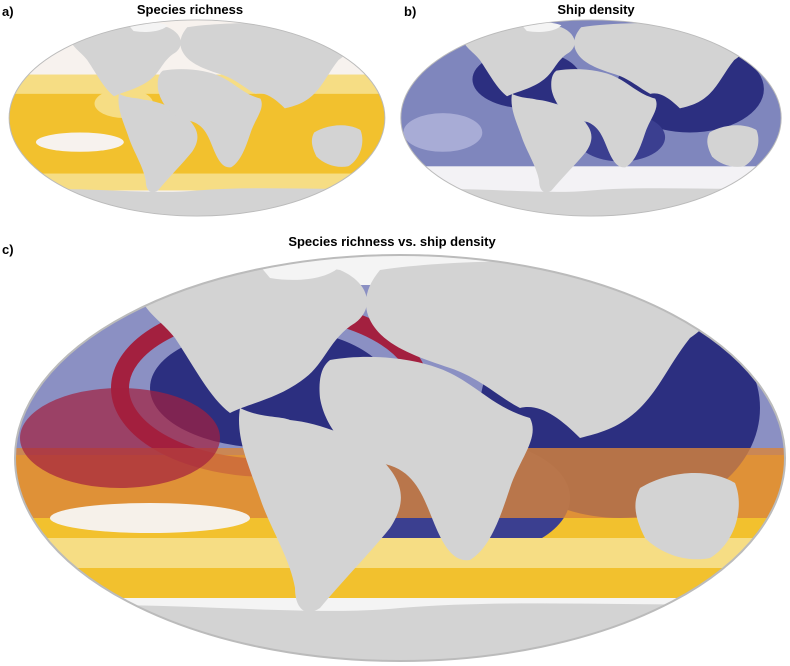  What do you see at coordinates (8, 11) in the screenshot?
I see `panel-label: a)` at bounding box center [8, 11].